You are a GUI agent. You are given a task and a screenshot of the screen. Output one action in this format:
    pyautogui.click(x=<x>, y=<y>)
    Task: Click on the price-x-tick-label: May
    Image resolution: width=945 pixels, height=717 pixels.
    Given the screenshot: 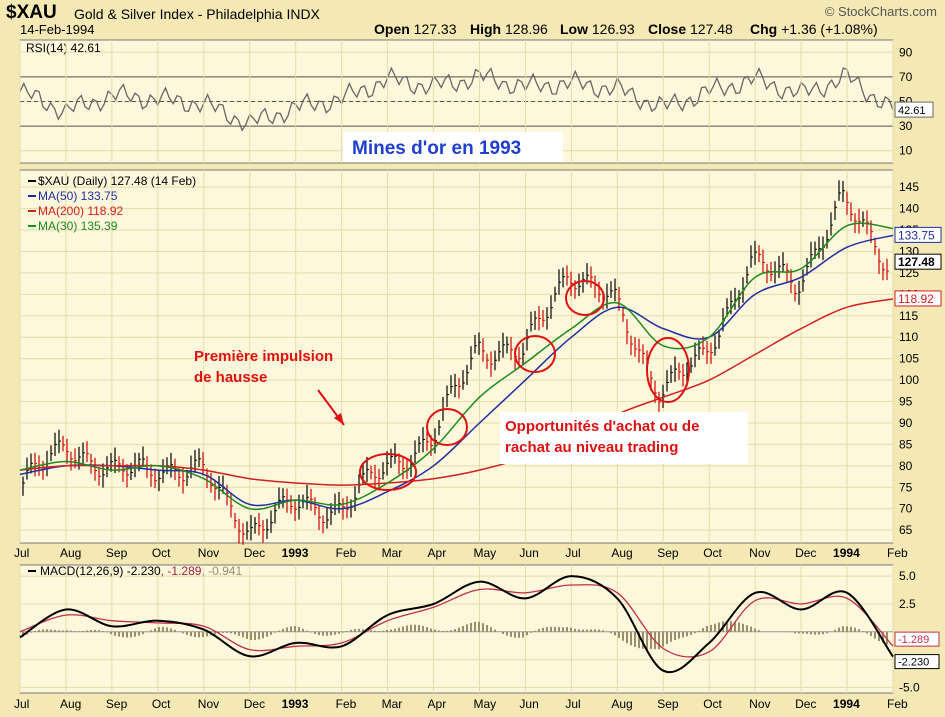 What is the action you would take?
    pyautogui.click(x=484, y=553)
    